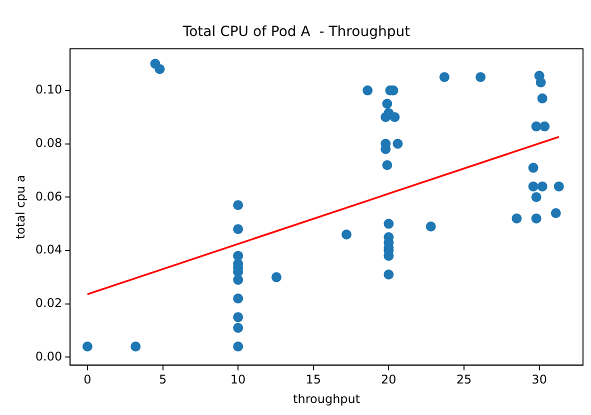  Describe the element at coordinates (296, 32) in the screenshot. I see `chart-title: Total CPU of Pod A - Throughput` at that location.